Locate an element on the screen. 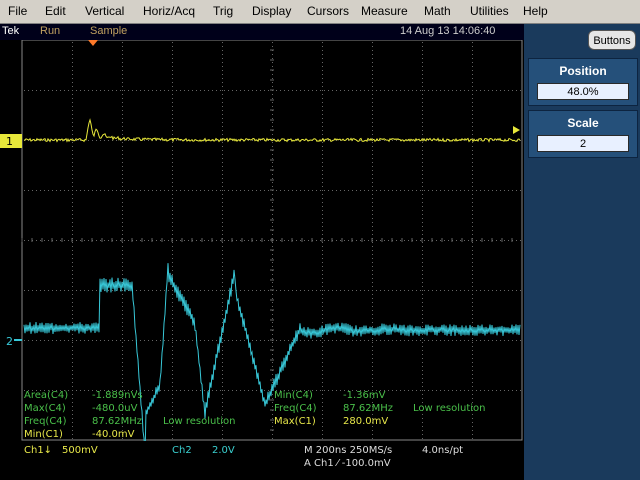  position-control: Position 48.0% is located at coordinates (583, 82).